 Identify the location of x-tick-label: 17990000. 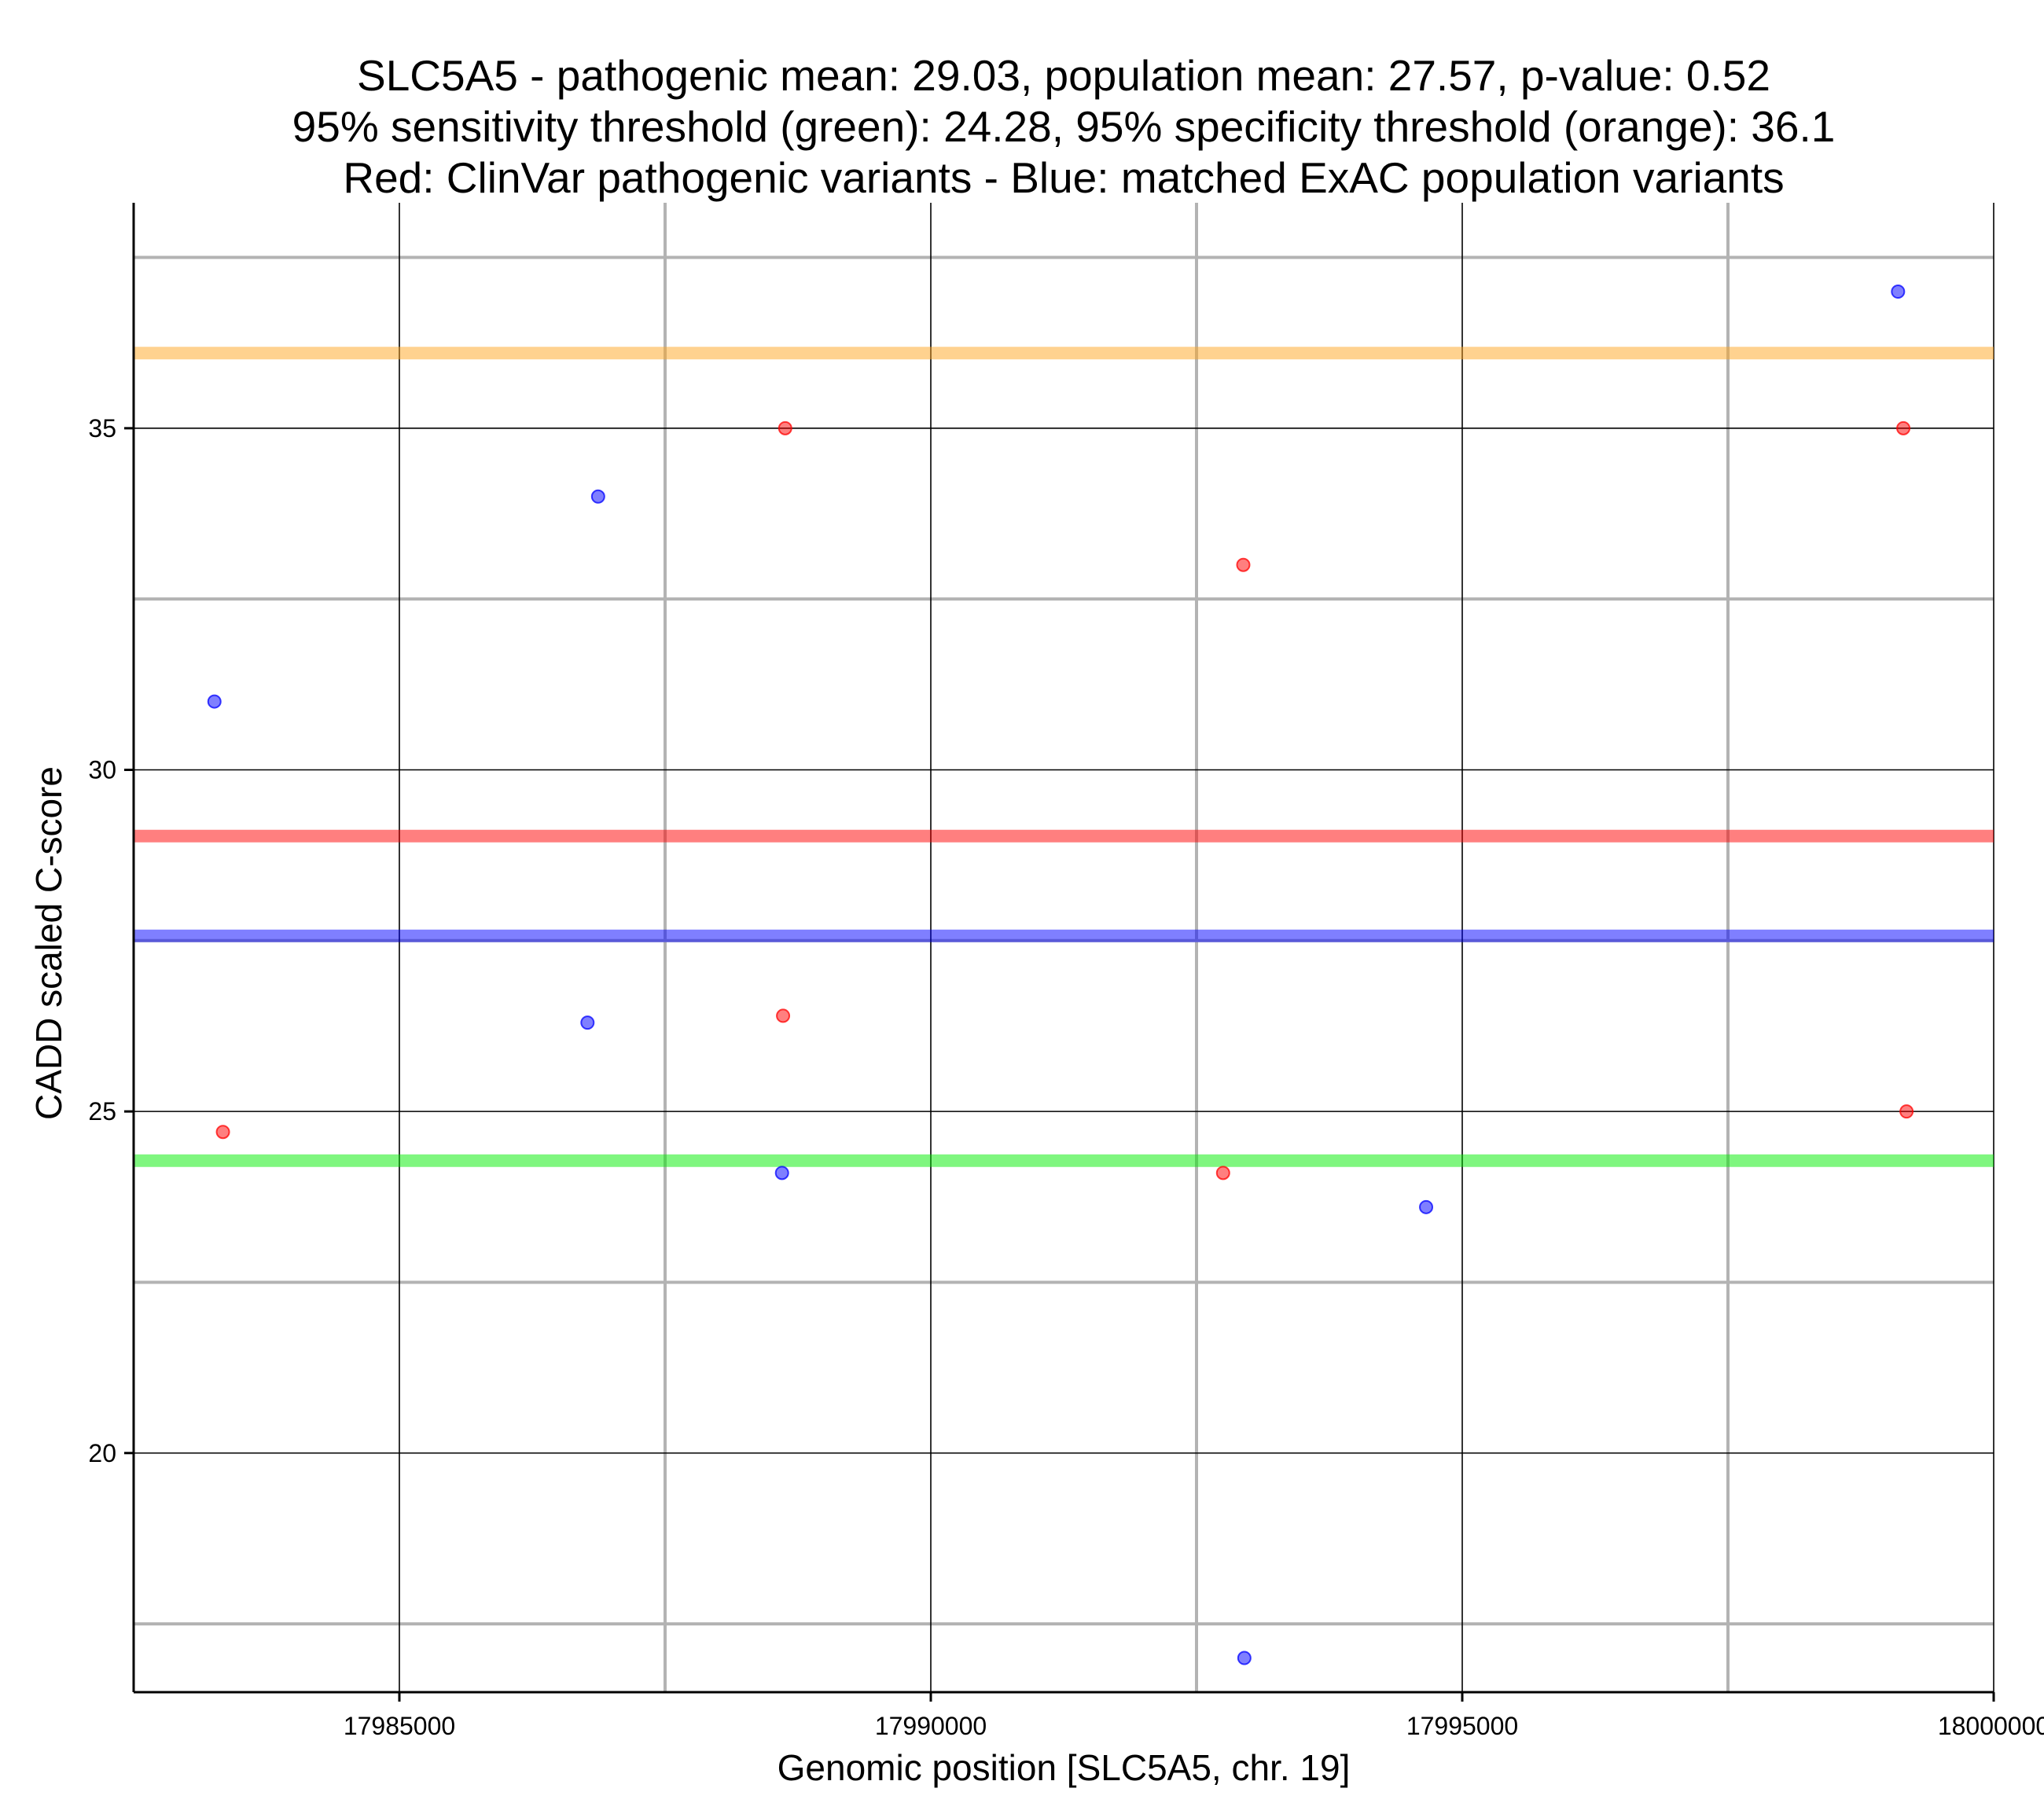
(931, 1726).